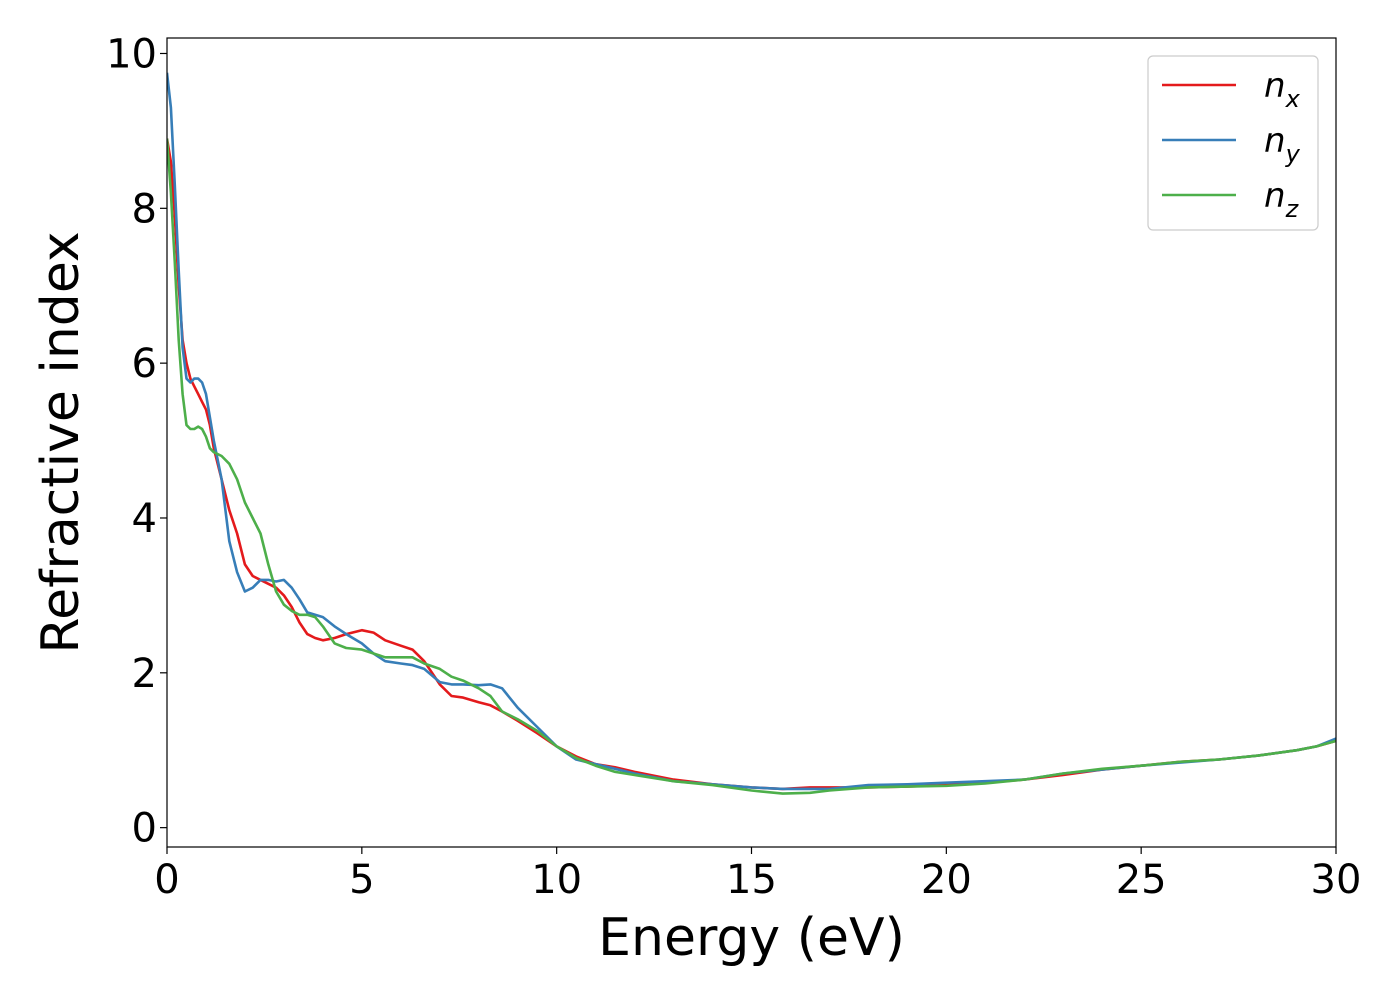 Image resolution: width=1400 pixels, height=1005 pixels. I want to click on legend-label-z: nz, so click(1282, 199).